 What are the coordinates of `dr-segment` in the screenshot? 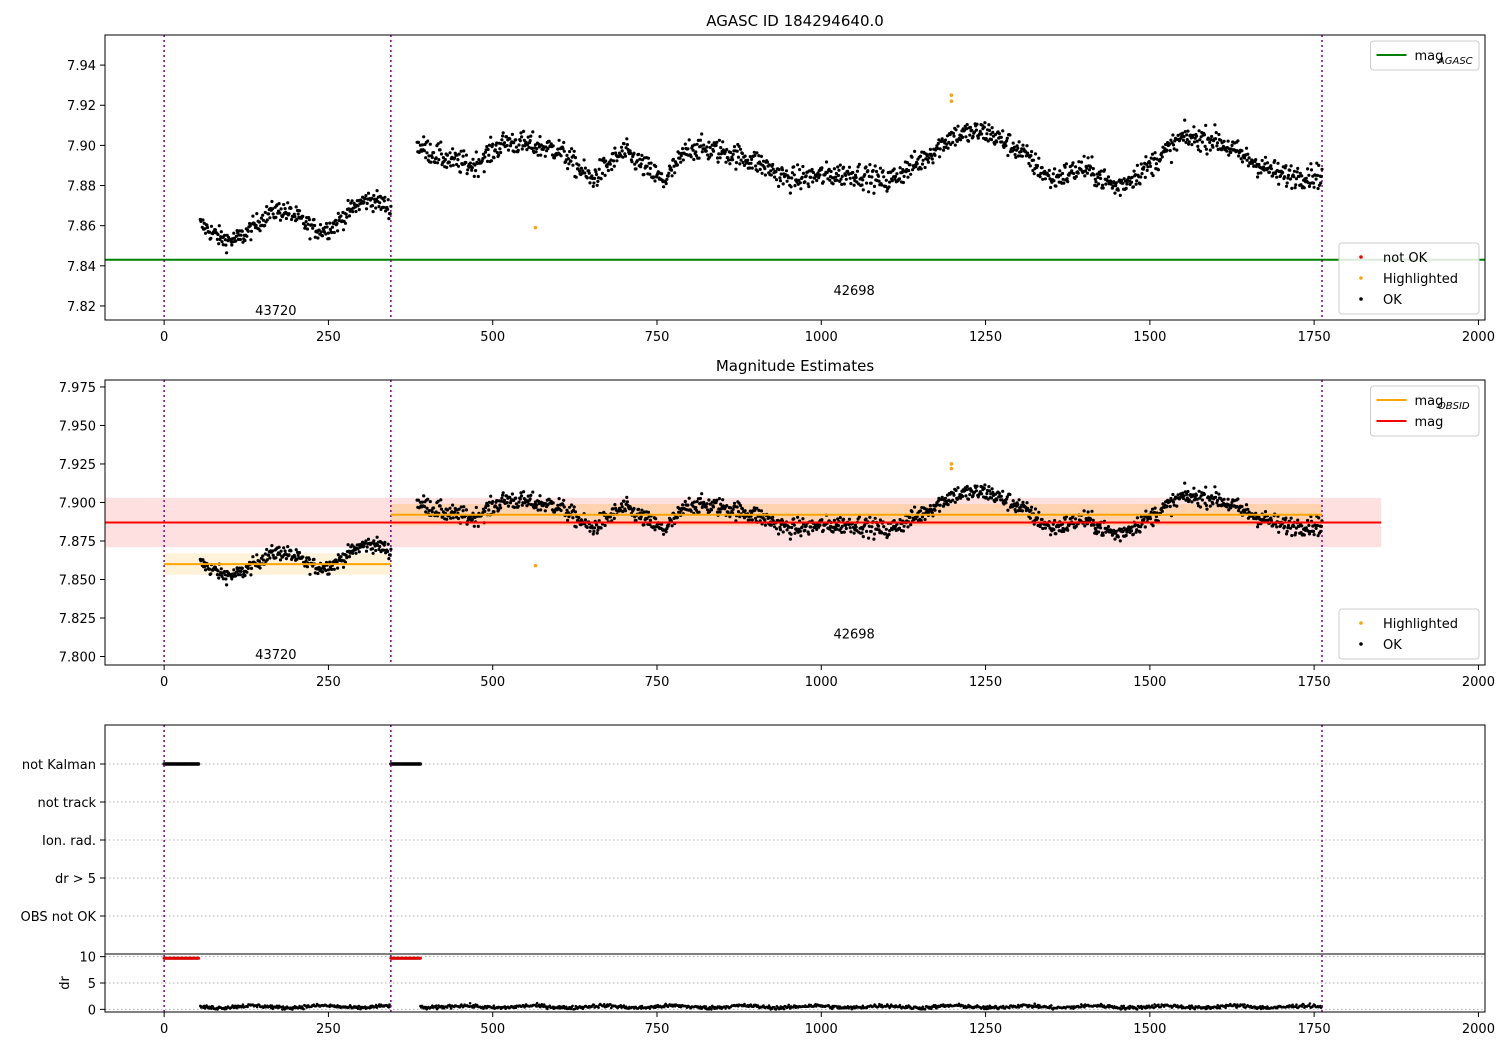 It's located at (871, 1006).